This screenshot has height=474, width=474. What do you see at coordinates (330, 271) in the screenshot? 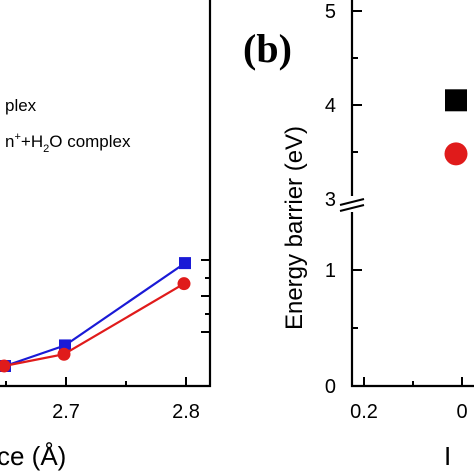
I see `panel-b-y-tick-label: 1` at bounding box center [330, 271].